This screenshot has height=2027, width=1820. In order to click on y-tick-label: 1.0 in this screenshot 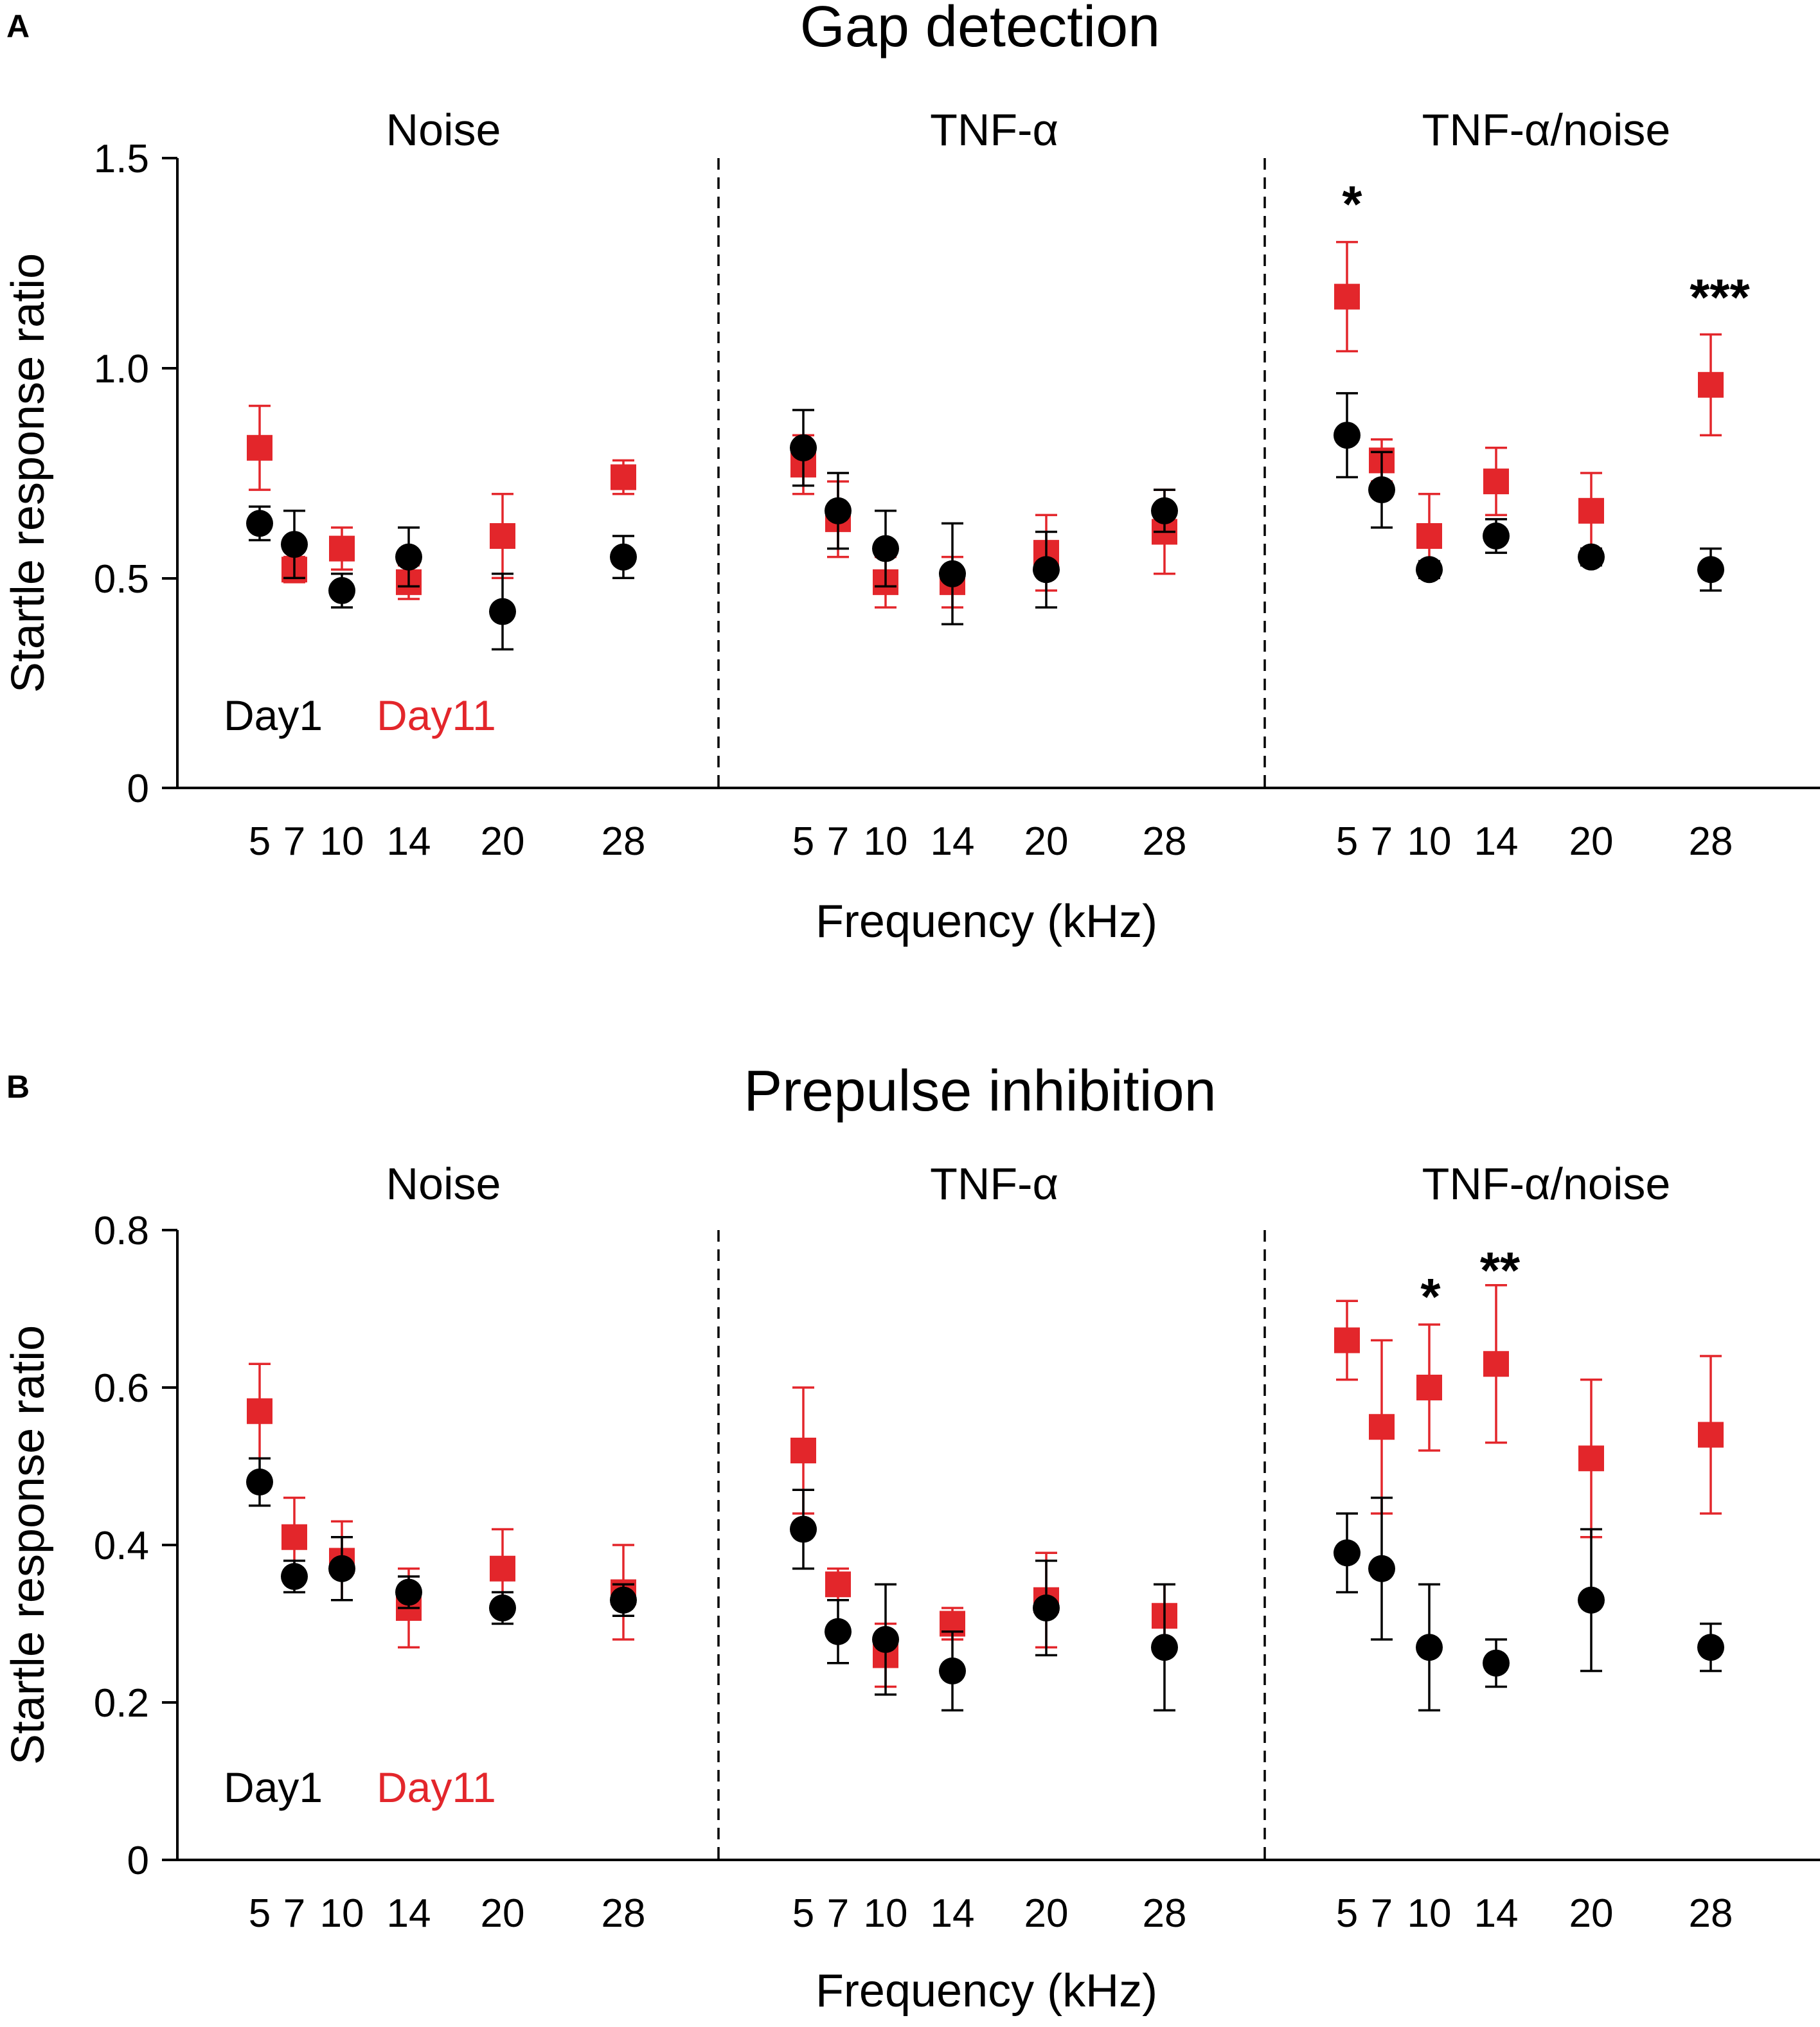, I will do `click(121, 369)`.